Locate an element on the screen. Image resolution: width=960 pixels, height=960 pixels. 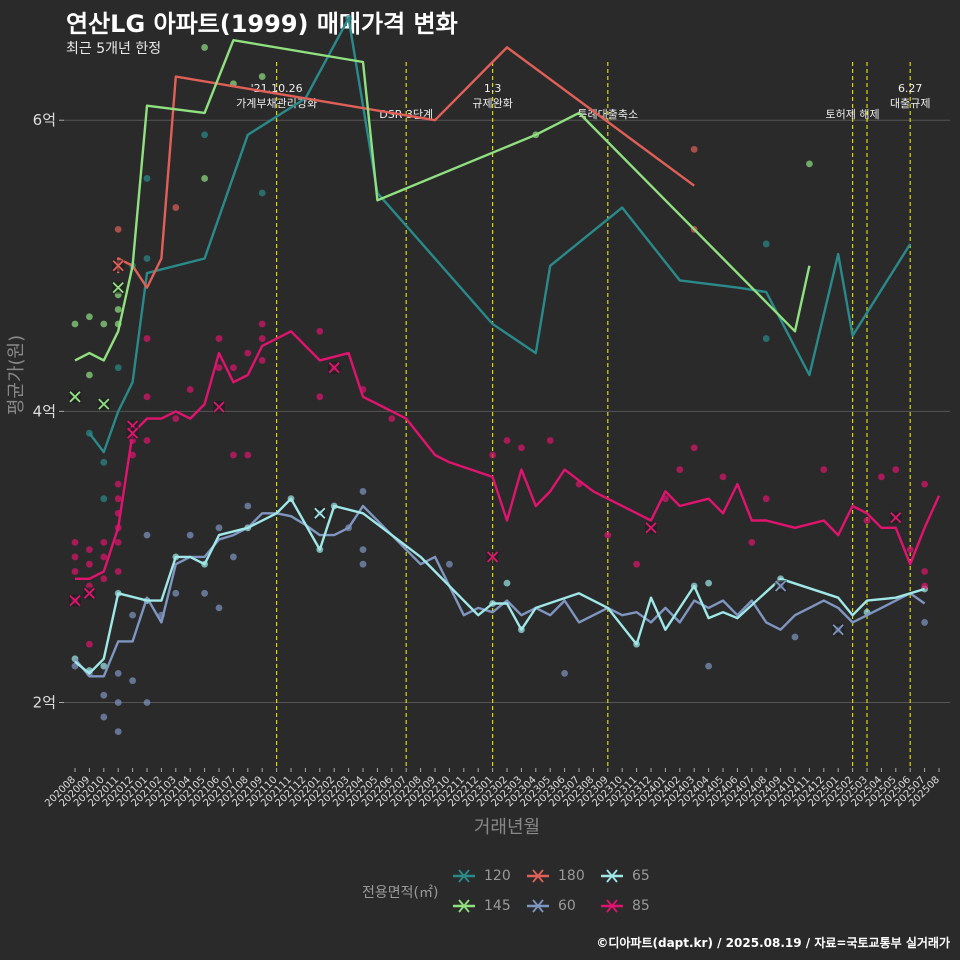
y-axis-title: 평균가(원) is located at coordinates (16, 375).